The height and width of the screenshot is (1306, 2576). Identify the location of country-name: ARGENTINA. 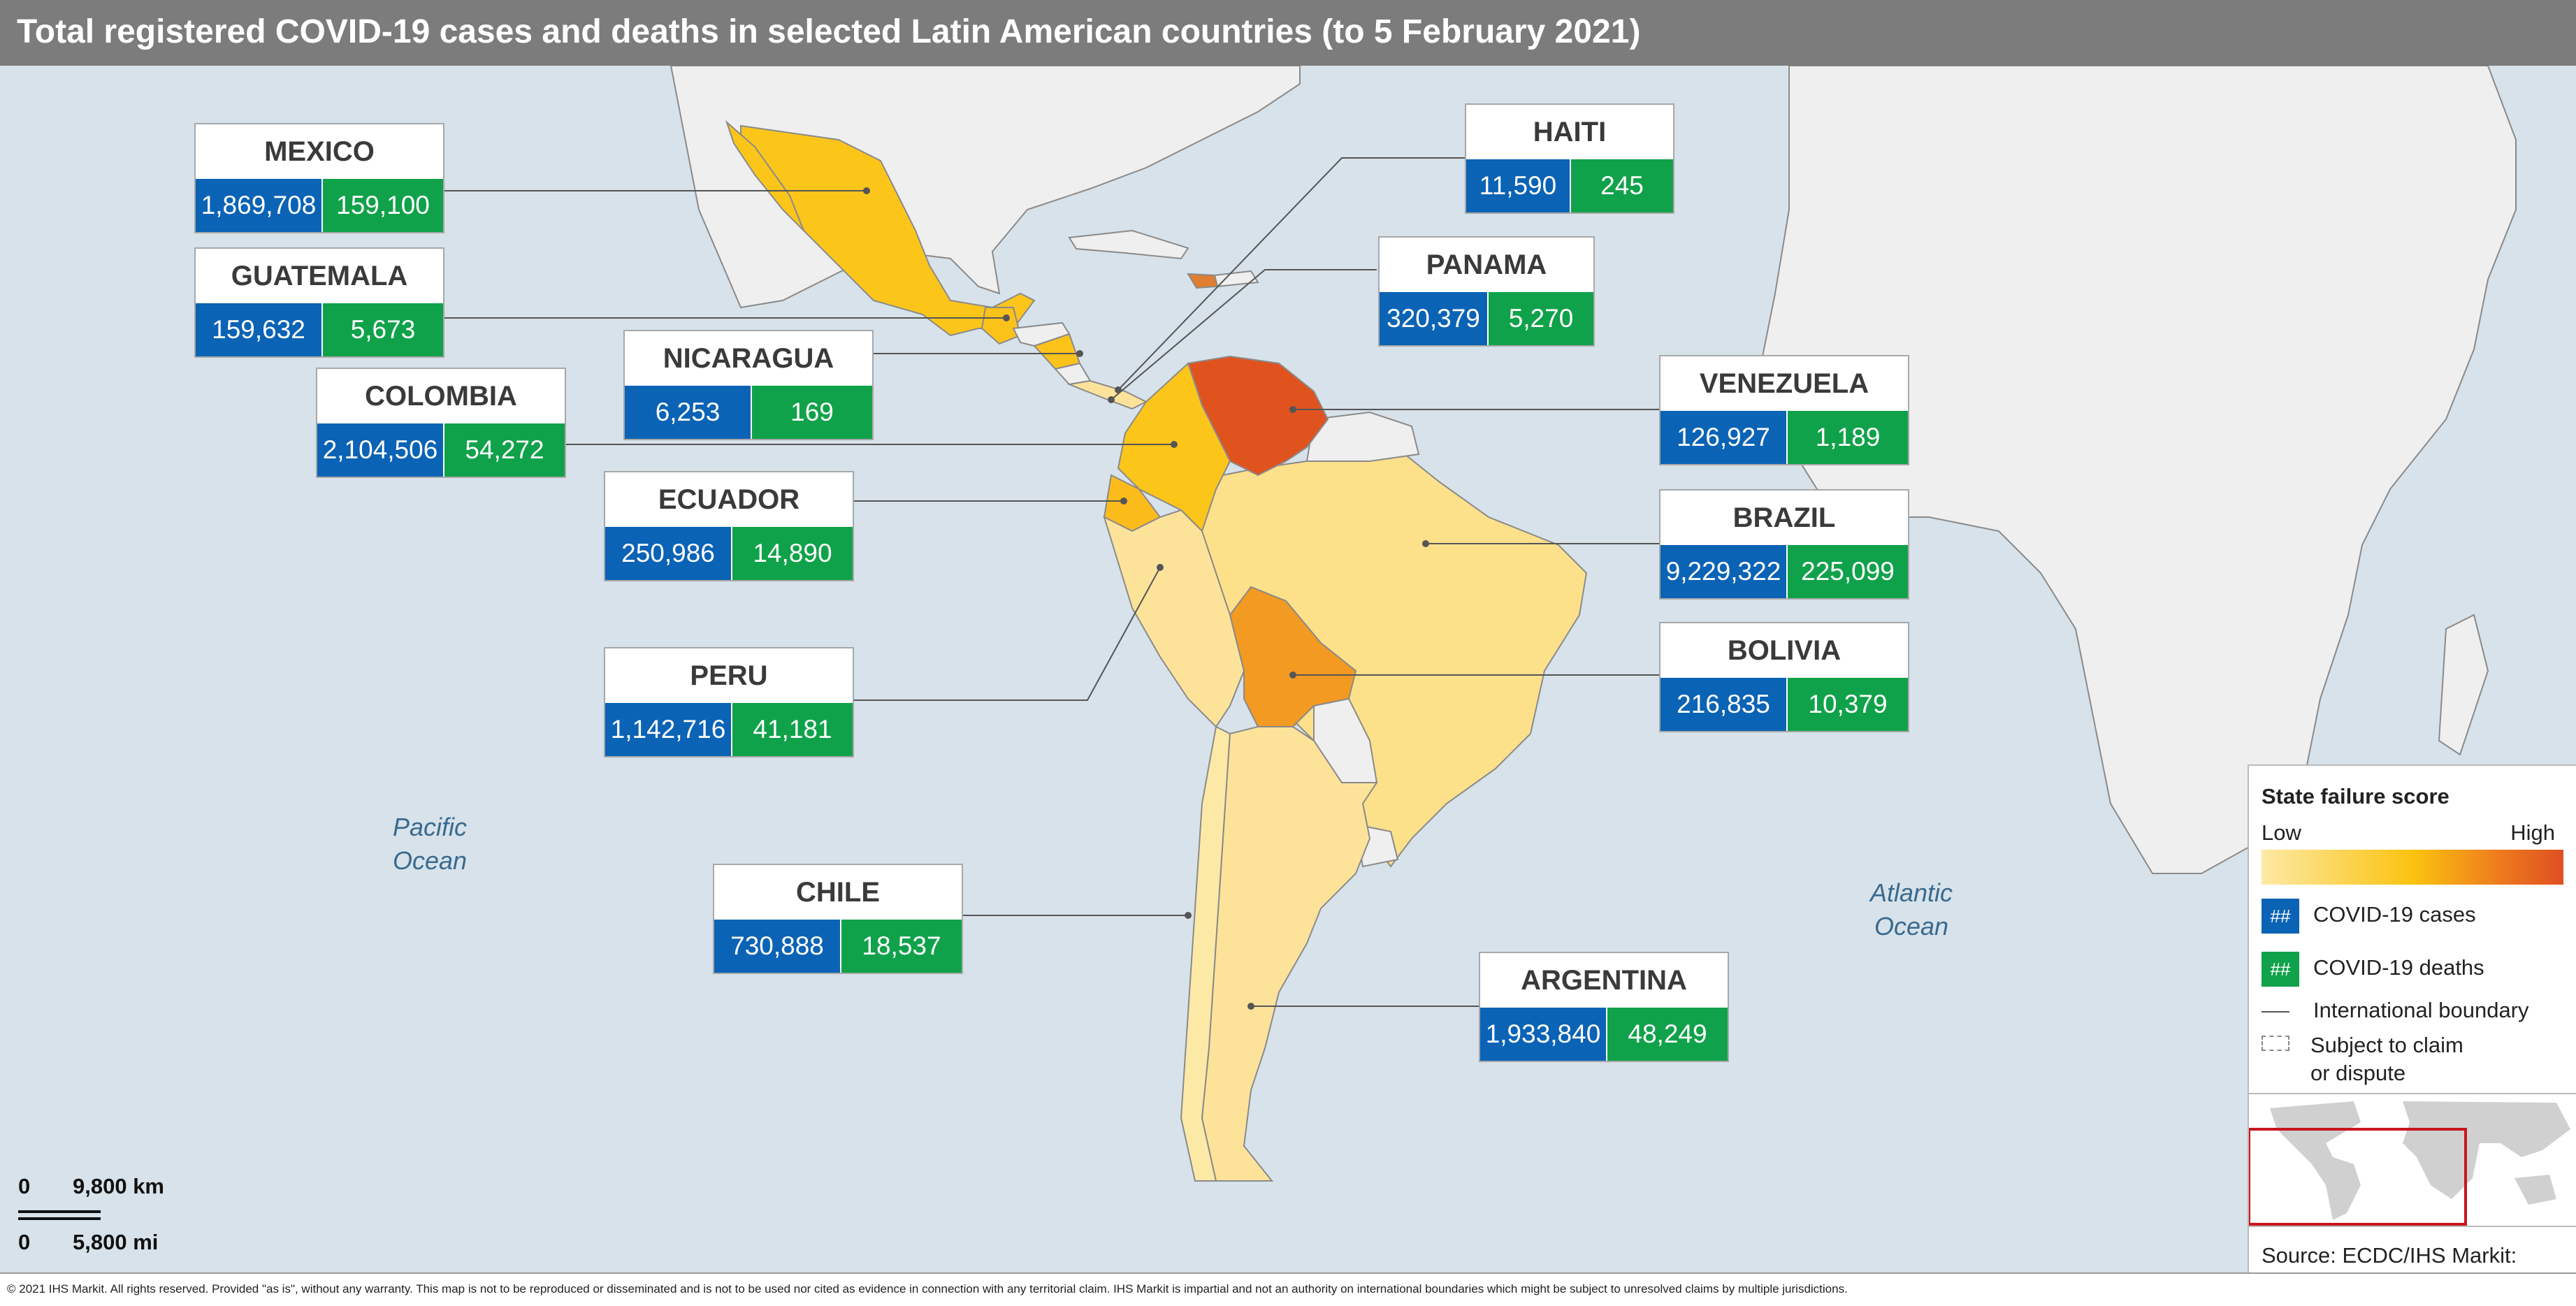
(1604, 980).